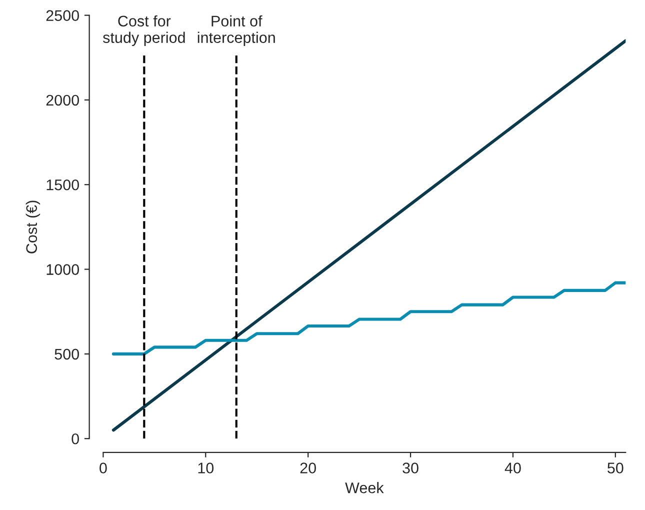 This screenshot has height=510, width=645. Describe the element at coordinates (616, 468) in the screenshot. I see `x-tick-label: 50` at that location.